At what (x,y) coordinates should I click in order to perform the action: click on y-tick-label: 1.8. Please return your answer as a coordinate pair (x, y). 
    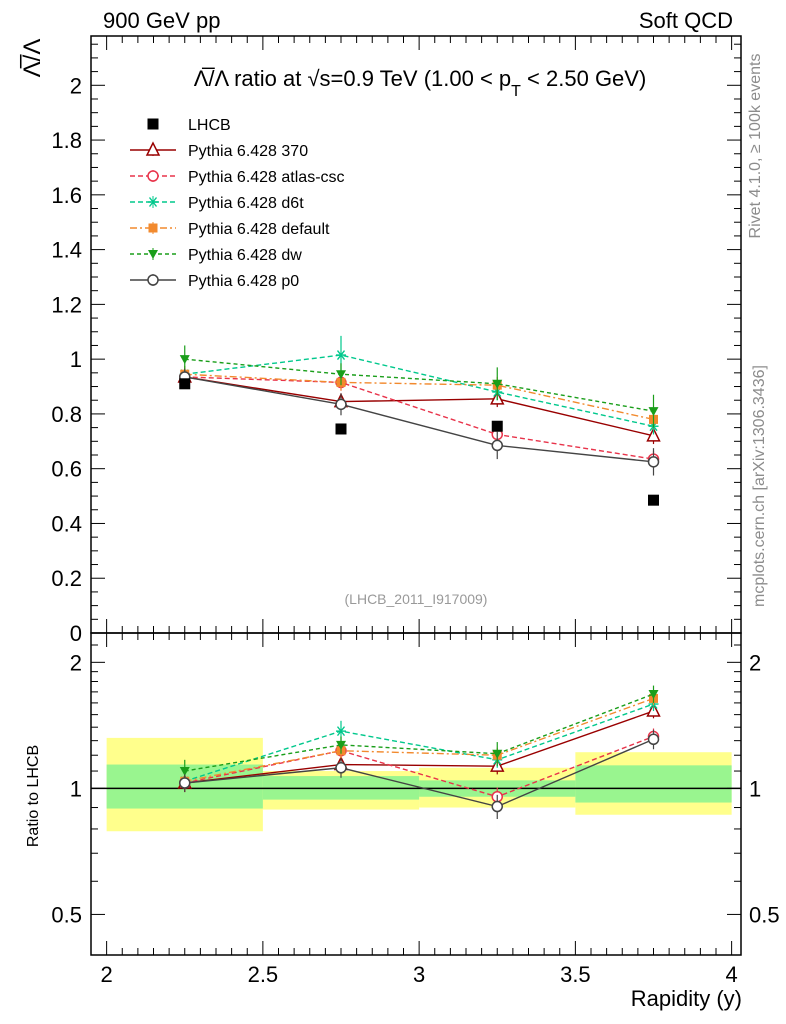
    Looking at the image, I should click on (66, 140).